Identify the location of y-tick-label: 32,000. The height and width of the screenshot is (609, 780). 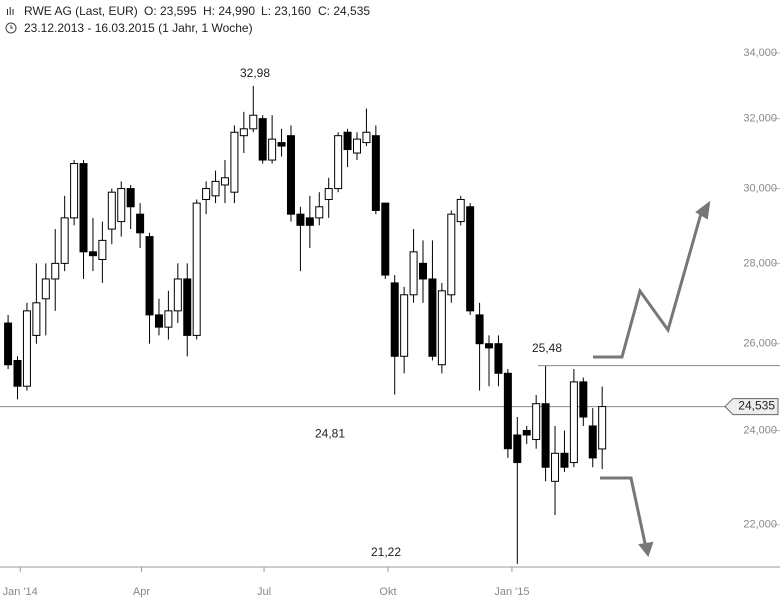
(760, 119).